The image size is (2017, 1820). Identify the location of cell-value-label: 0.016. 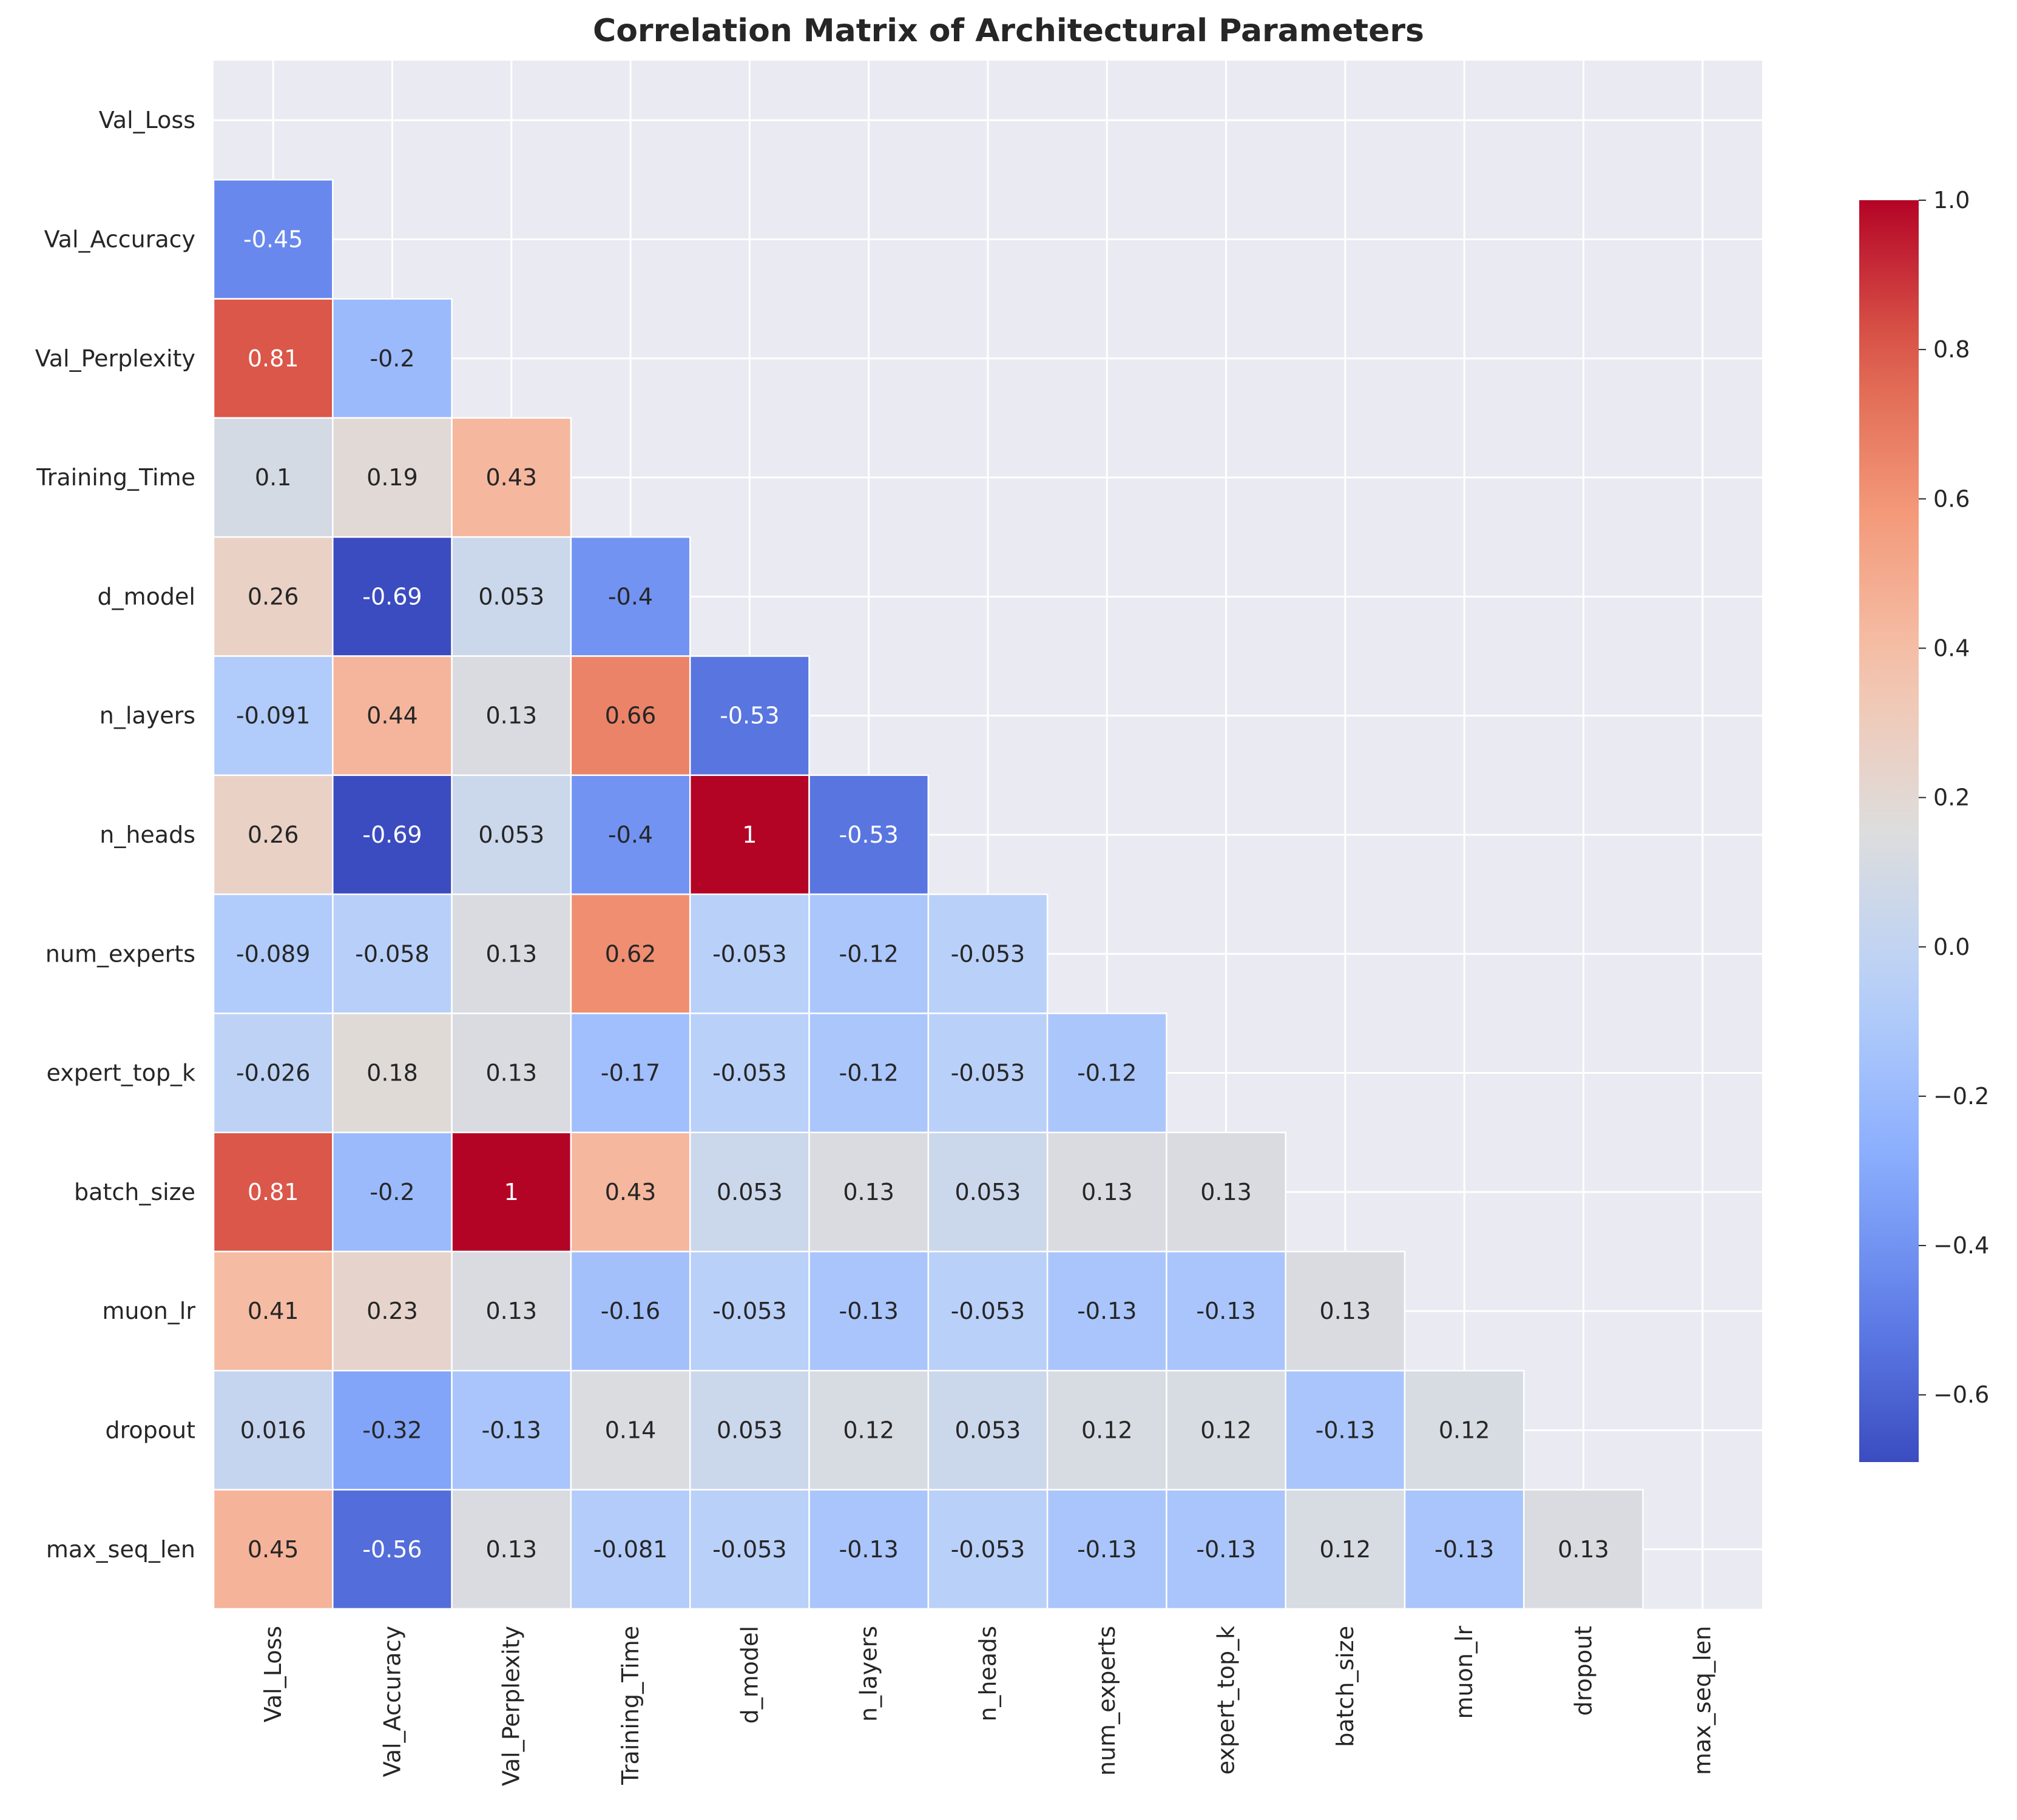
(273, 1430).